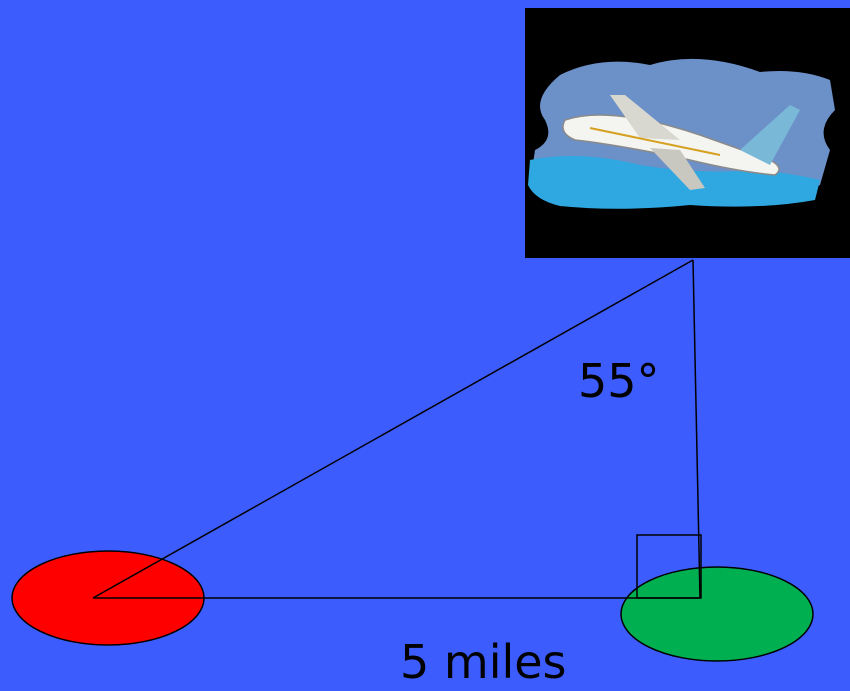  Describe the element at coordinates (483, 662) in the screenshot. I see `distance-label: 5 miles` at that location.